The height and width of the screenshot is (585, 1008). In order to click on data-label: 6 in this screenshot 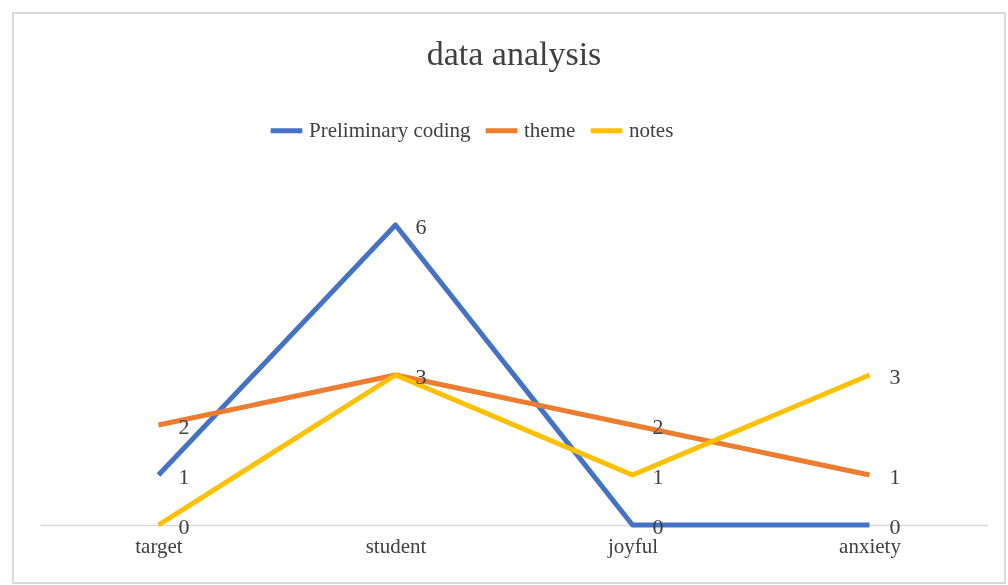, I will do `click(421, 226)`.